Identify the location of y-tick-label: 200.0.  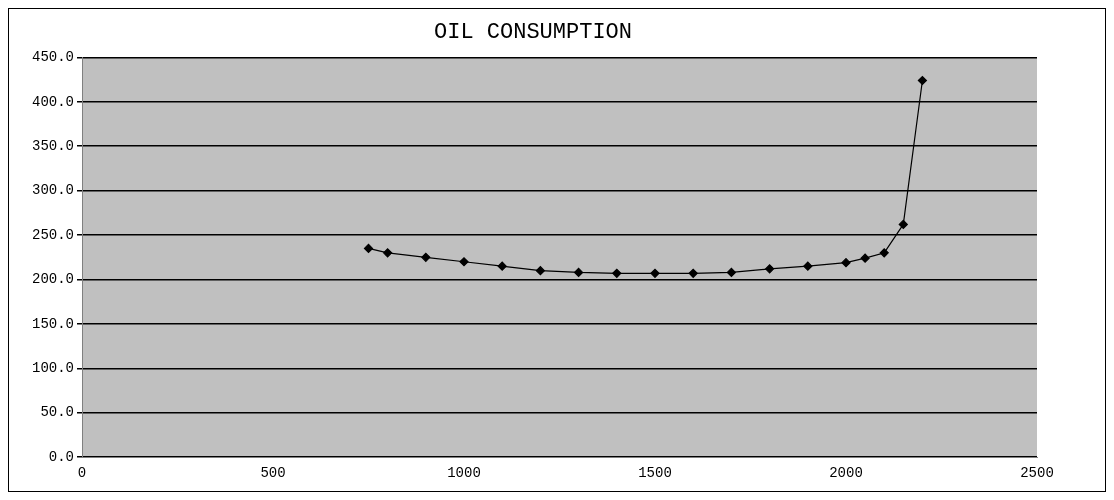
(53, 279).